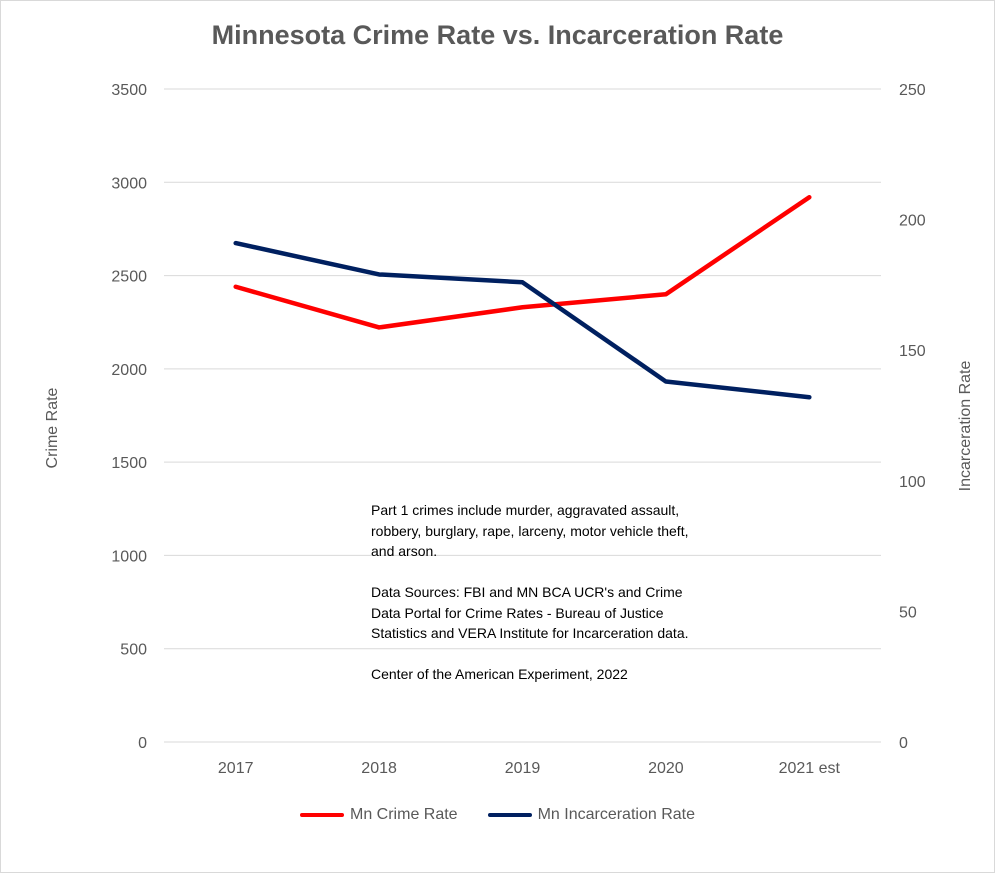 This screenshot has height=873, width=995. What do you see at coordinates (129, 277) in the screenshot?
I see `y-left-tick-label: 2500` at bounding box center [129, 277].